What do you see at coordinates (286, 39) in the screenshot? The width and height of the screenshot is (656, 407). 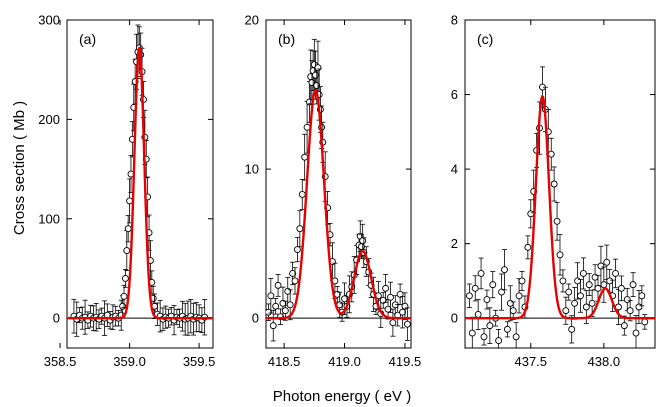 I see `panel-label: (b)` at bounding box center [286, 39].